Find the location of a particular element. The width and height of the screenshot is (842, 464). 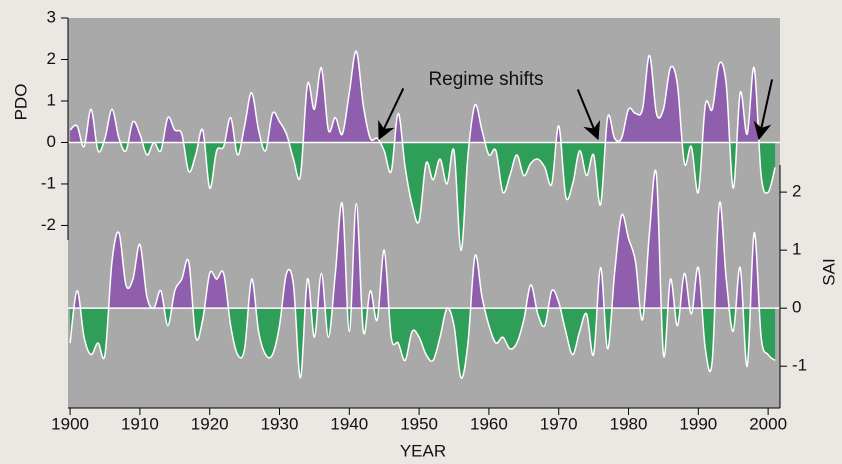

x-tick-label: 2000 is located at coordinates (768, 423).